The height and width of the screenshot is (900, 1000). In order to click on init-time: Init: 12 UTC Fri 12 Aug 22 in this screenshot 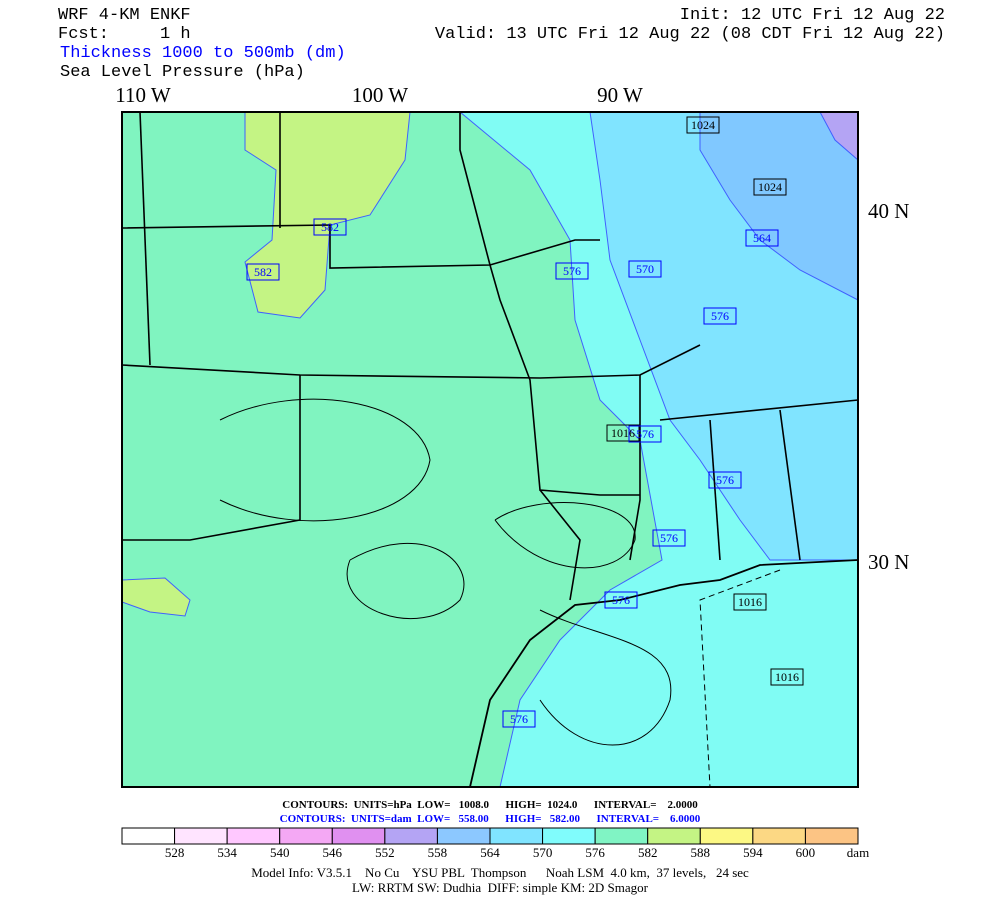, I will do `click(812, 15)`.